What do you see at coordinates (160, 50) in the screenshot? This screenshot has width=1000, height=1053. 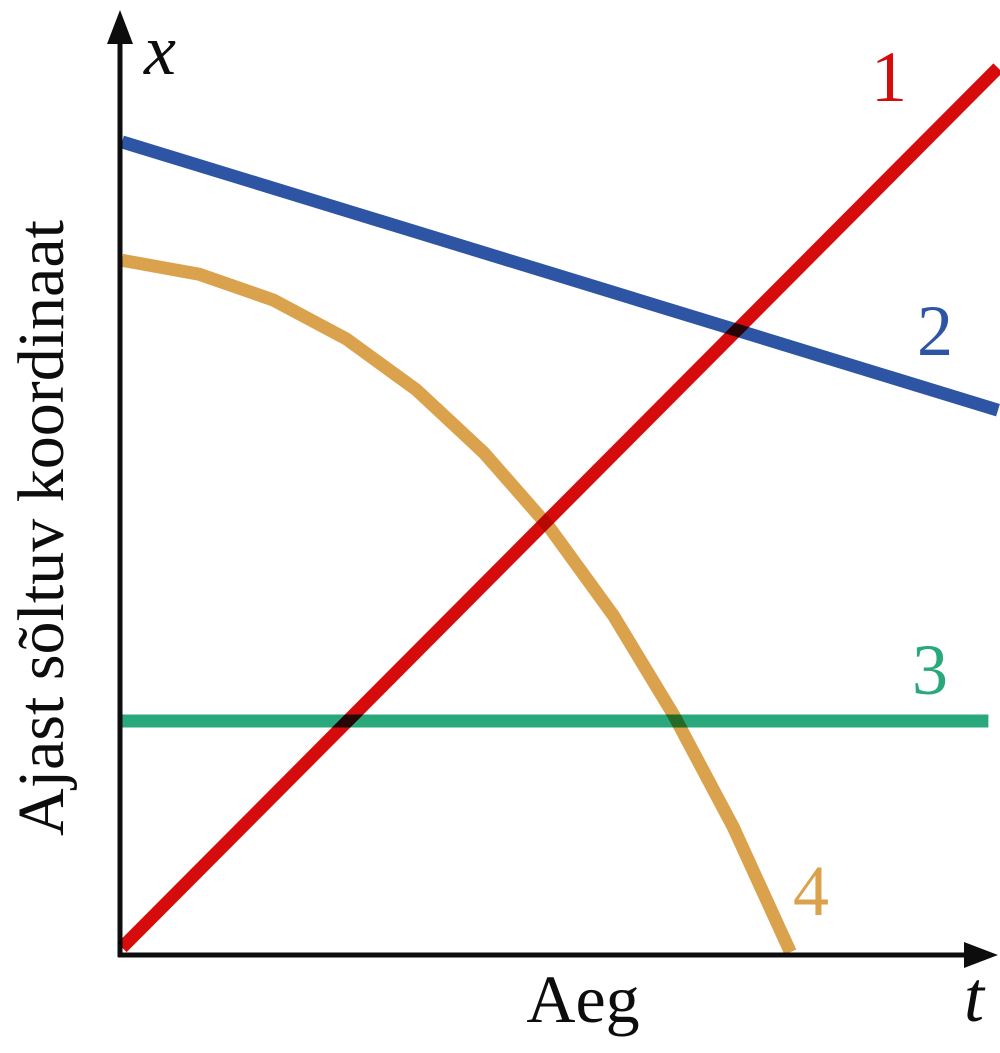 I see `y-axis-symbol-label: x` at bounding box center [160, 50].